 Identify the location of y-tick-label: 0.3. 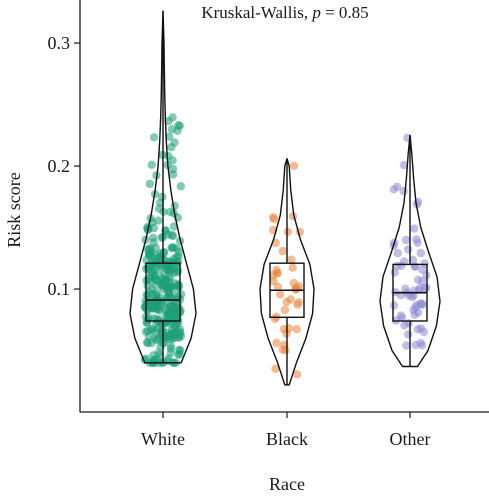
(59, 43).